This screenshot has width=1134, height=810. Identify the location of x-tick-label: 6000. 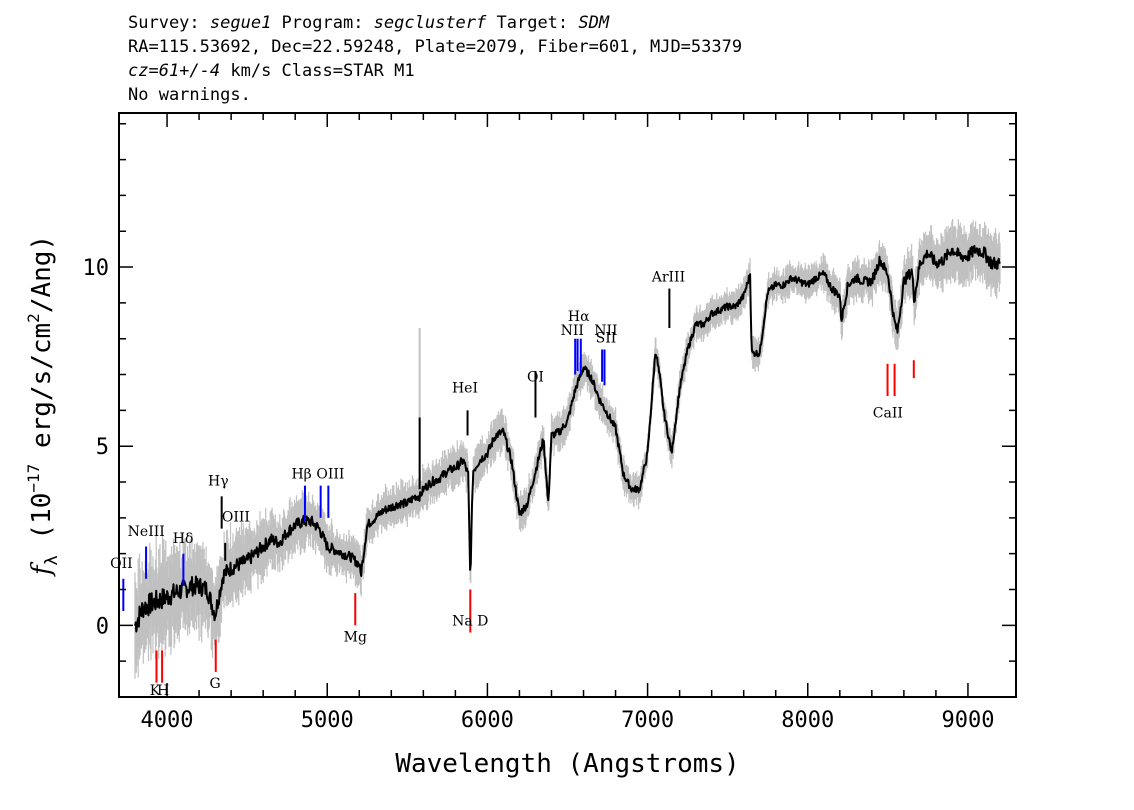
(487, 720).